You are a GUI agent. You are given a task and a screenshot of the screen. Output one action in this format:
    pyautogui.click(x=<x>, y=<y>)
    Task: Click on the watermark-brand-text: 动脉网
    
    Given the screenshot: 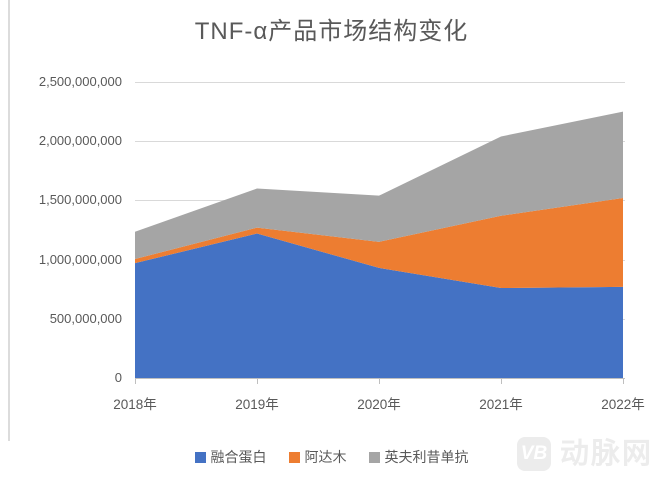 What is the action you would take?
    pyautogui.click(x=607, y=454)
    